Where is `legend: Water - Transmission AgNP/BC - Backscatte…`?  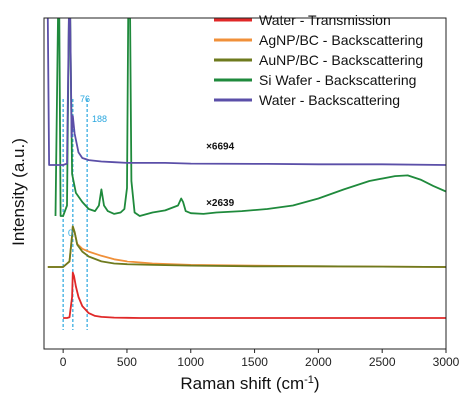
legend: Water - Transmission AgNP/BC - Backscatte… is located at coordinates (318, 60).